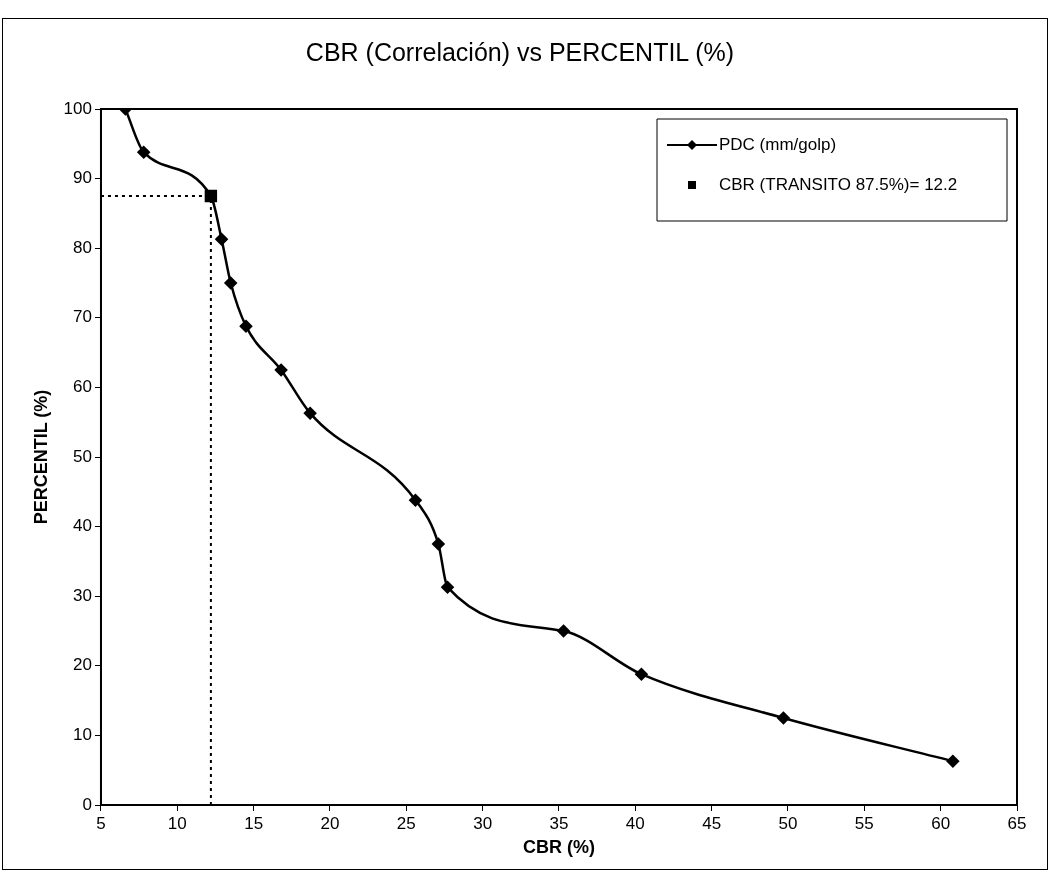  I want to click on x-tick-label: 25, so click(406, 823).